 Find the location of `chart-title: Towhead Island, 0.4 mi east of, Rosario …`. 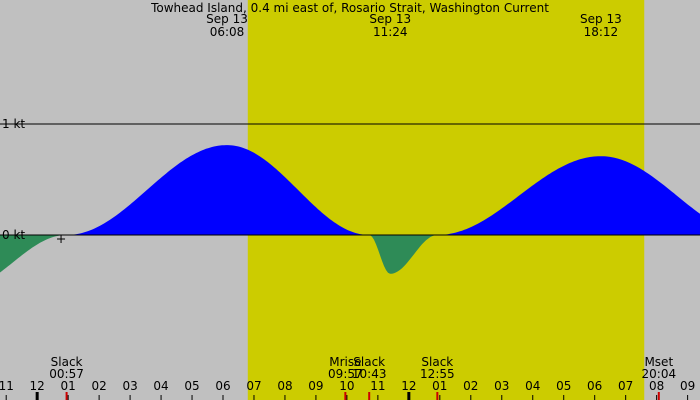

chart-title: Towhead Island, 0.4 mi east of, Rosario … is located at coordinates (349, 8).